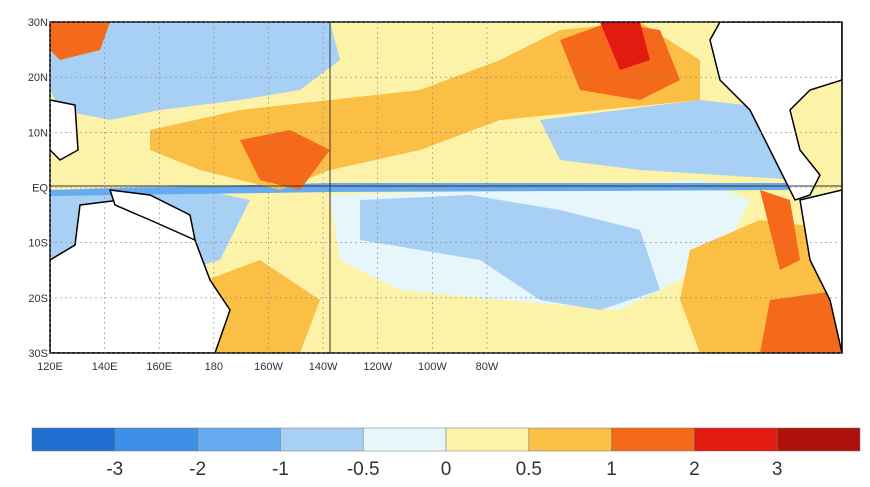 Image resolution: width=870 pixels, height=487 pixels. What do you see at coordinates (105, 367) in the screenshot?
I see `lon-label: 140E` at bounding box center [105, 367].